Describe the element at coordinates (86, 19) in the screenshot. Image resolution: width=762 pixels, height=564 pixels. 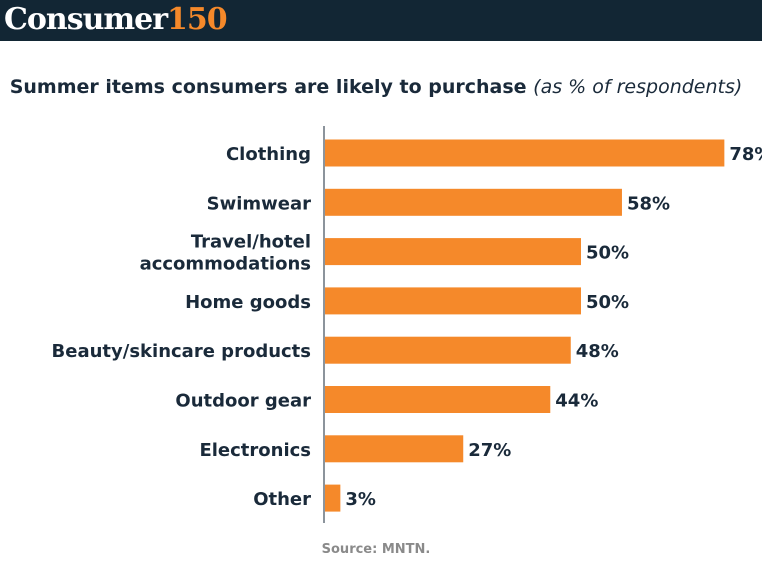
I see `brand-logo-word: Consumer` at that location.